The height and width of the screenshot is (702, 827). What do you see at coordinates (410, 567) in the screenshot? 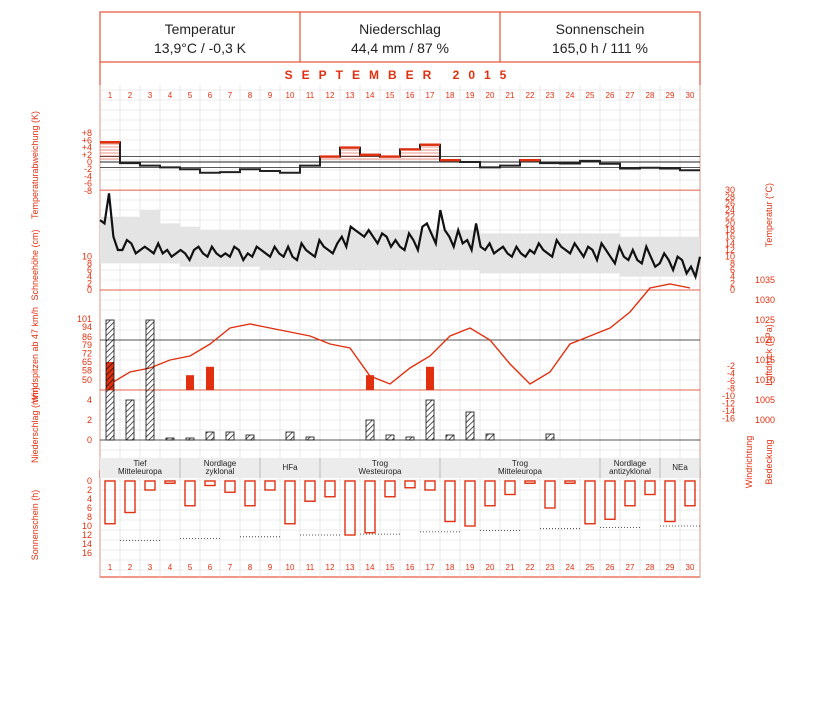
I see `day-label-bottom: 16` at bounding box center [410, 567].